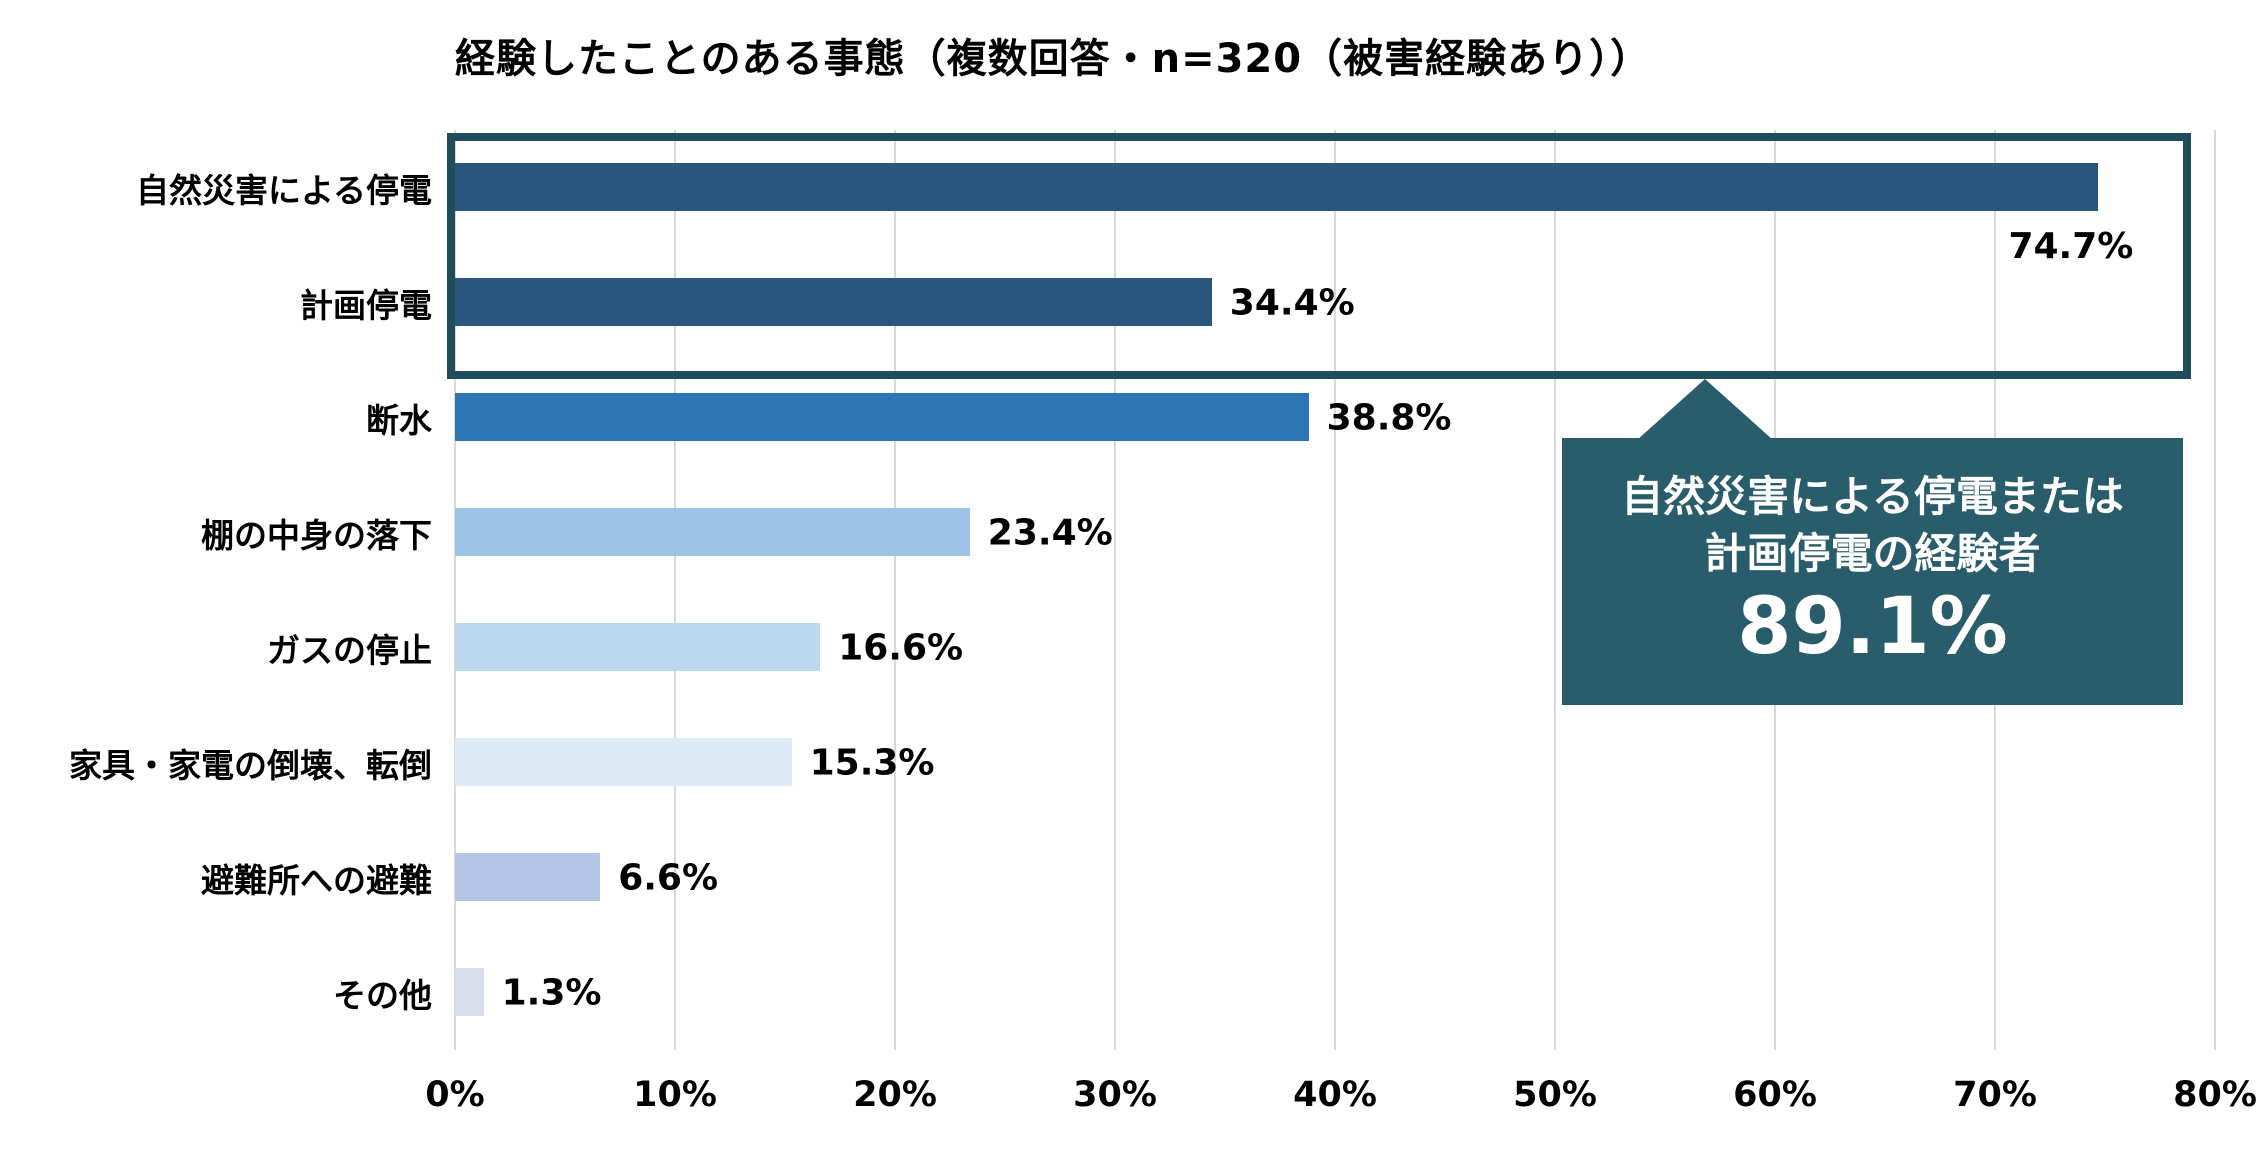 This screenshot has height=1156, width=2256. I want to click on x-tick-label: 0%, so click(455, 1095).